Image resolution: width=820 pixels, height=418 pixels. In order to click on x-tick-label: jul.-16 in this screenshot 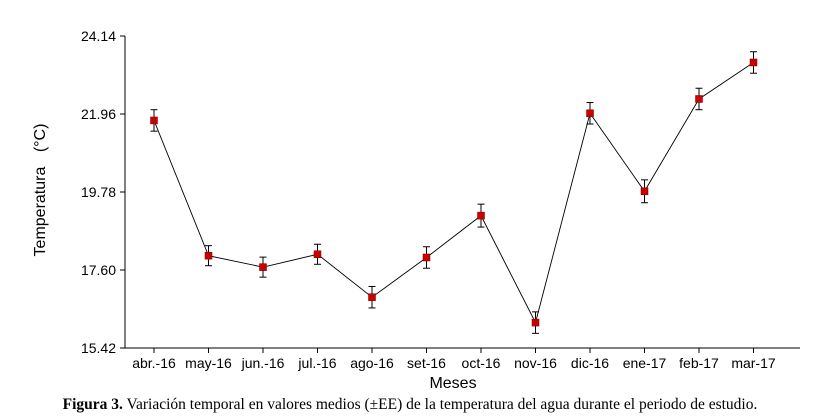, I will do `click(316, 363)`.